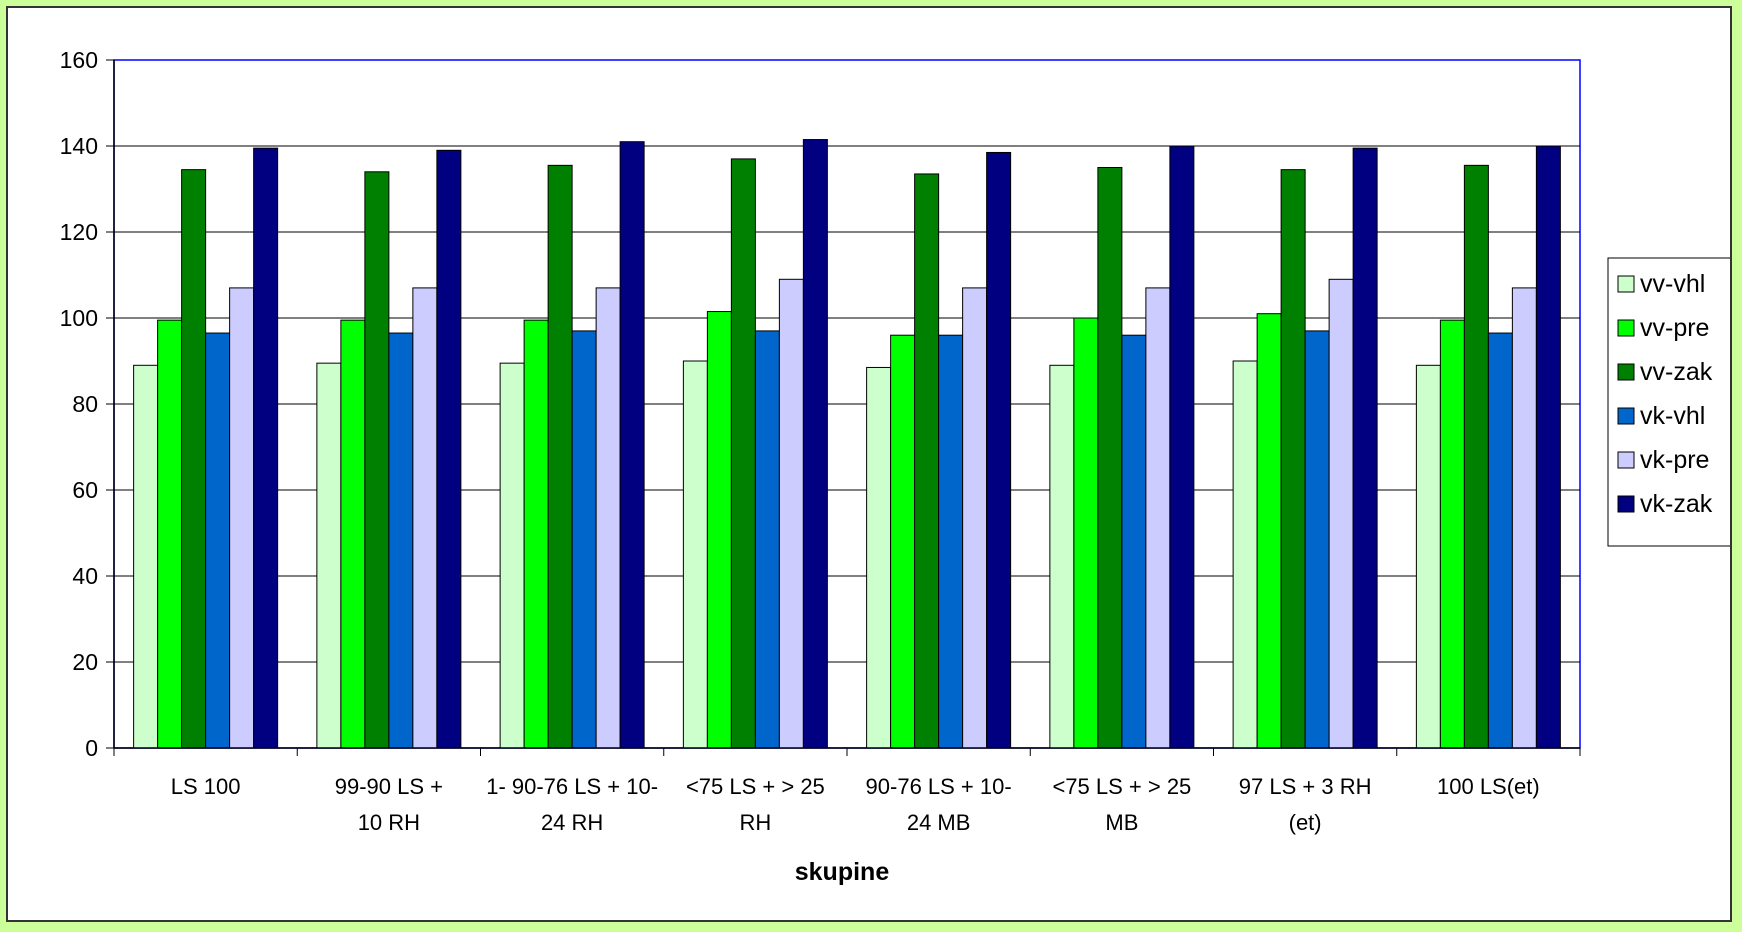 This screenshot has width=1742, height=932. I want to click on x-category-label: 1- 90-76 LS + 10-, so click(572, 786).